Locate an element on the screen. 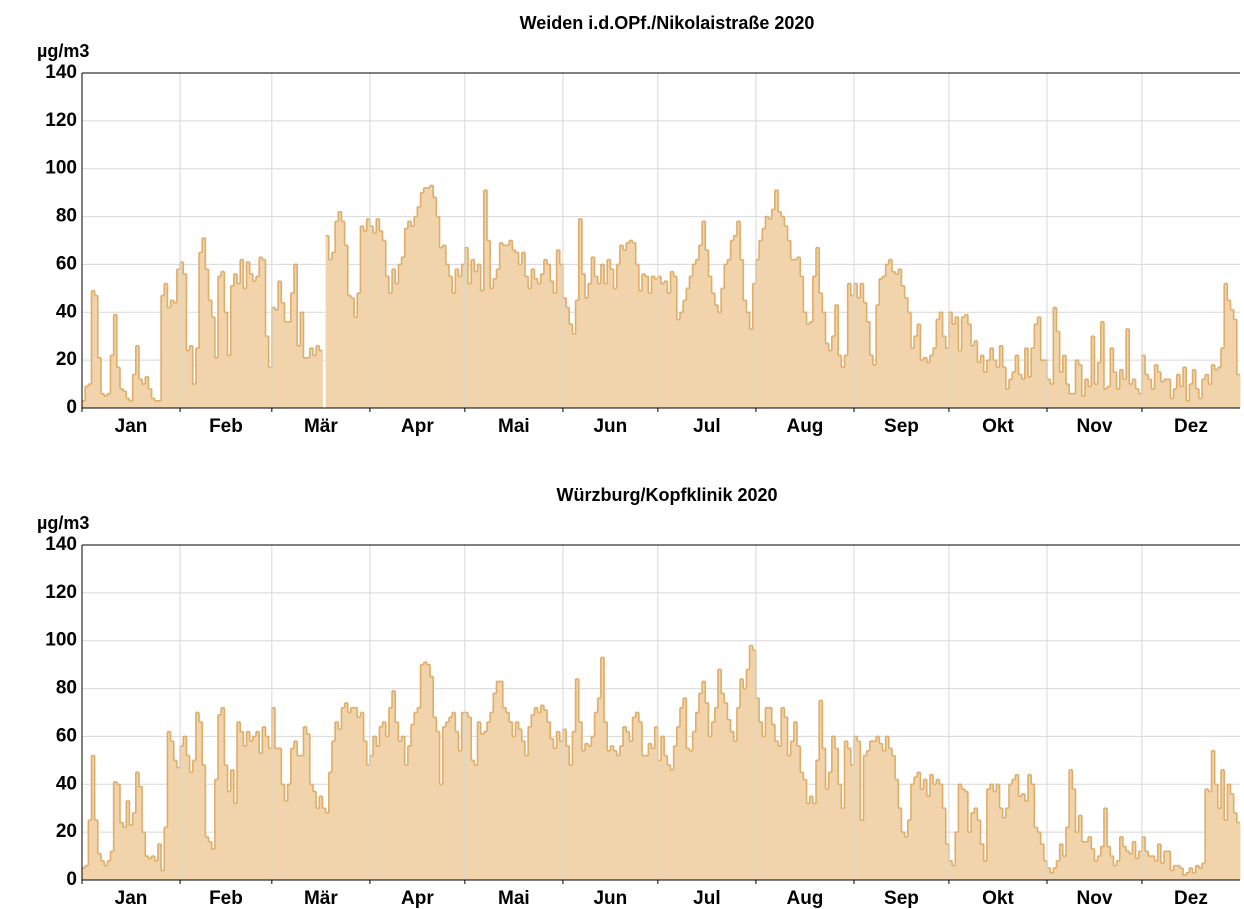  y-tick-label: 140 is located at coordinates (61, 72).